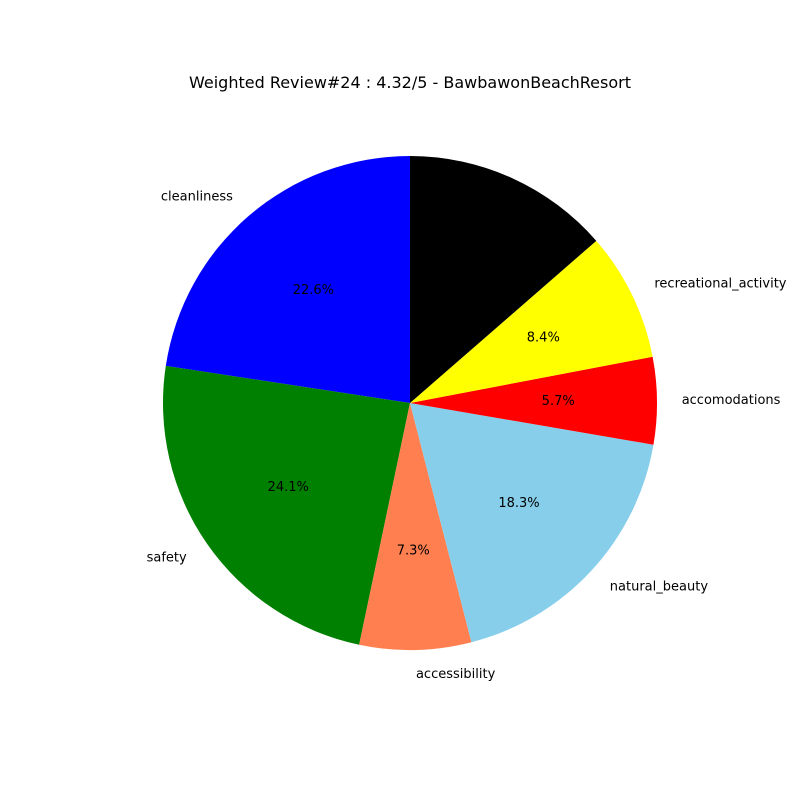 This screenshot has width=800, height=800. I want to click on slice-percent-label: 18.3%, so click(518, 503).